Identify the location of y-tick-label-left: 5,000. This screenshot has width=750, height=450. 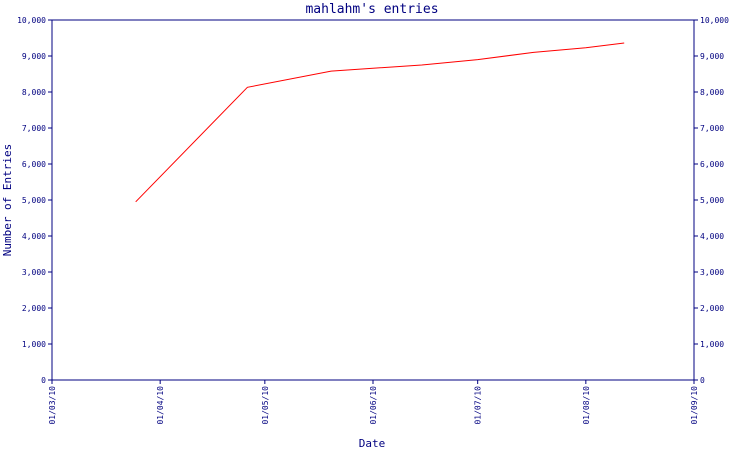
(34, 200).